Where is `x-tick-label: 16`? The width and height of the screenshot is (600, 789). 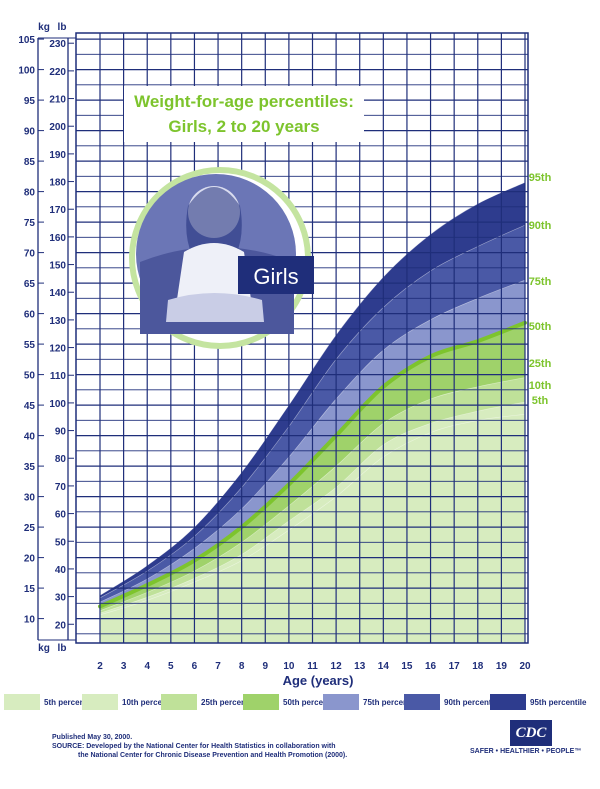 x-tick-label: 16 is located at coordinates (431, 666).